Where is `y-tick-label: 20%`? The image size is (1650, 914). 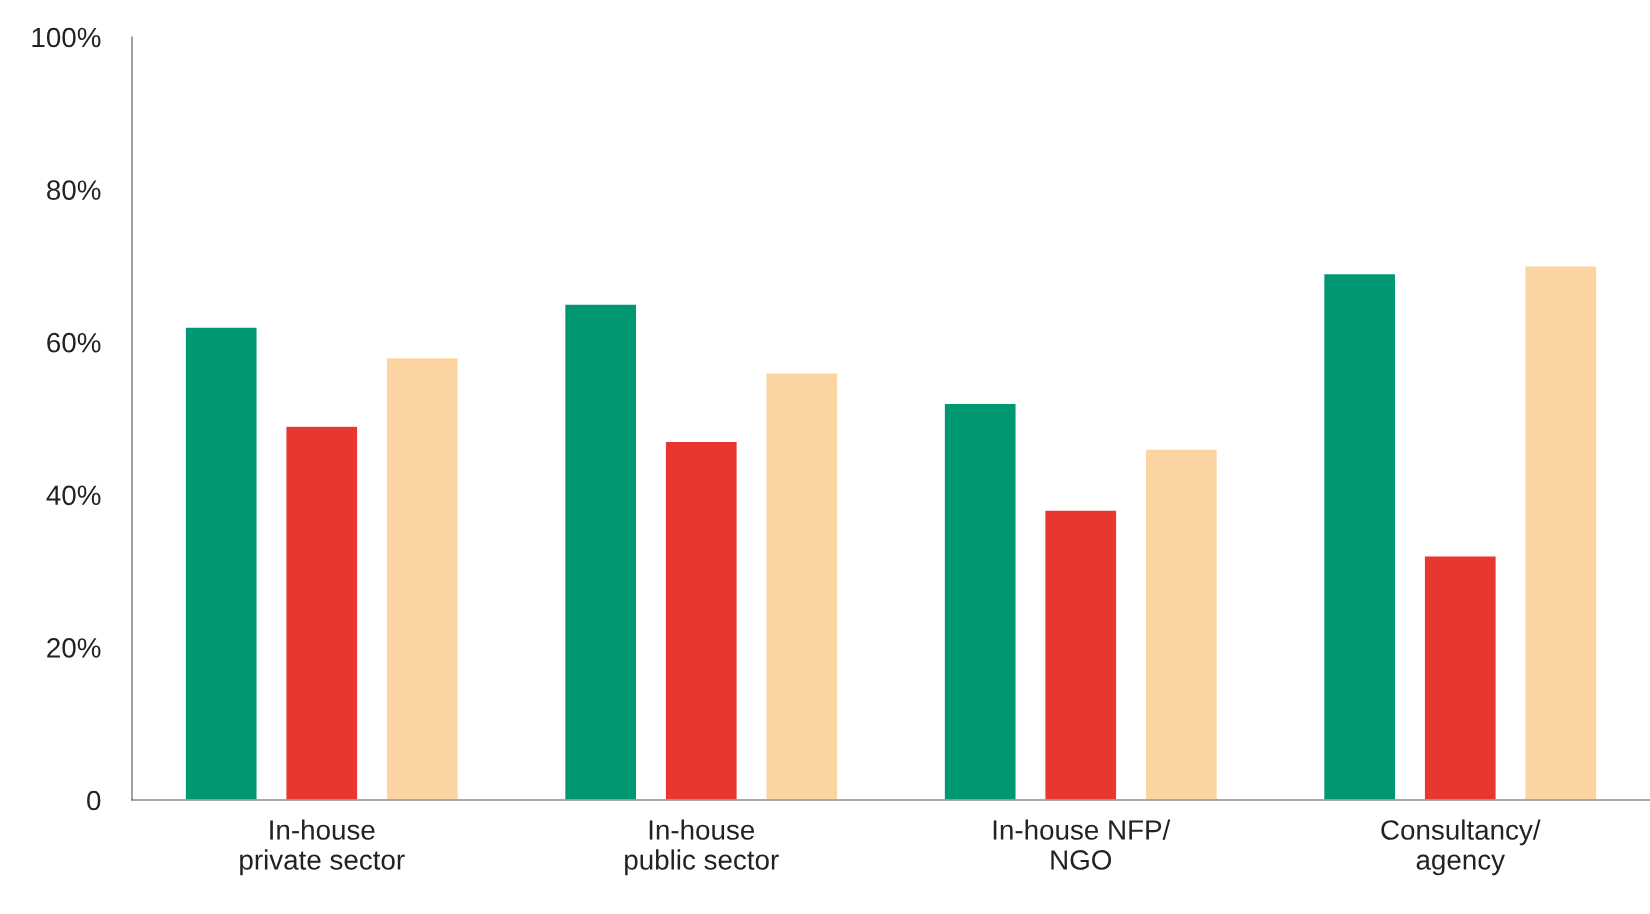
y-tick-label: 20% is located at coordinates (74, 648).